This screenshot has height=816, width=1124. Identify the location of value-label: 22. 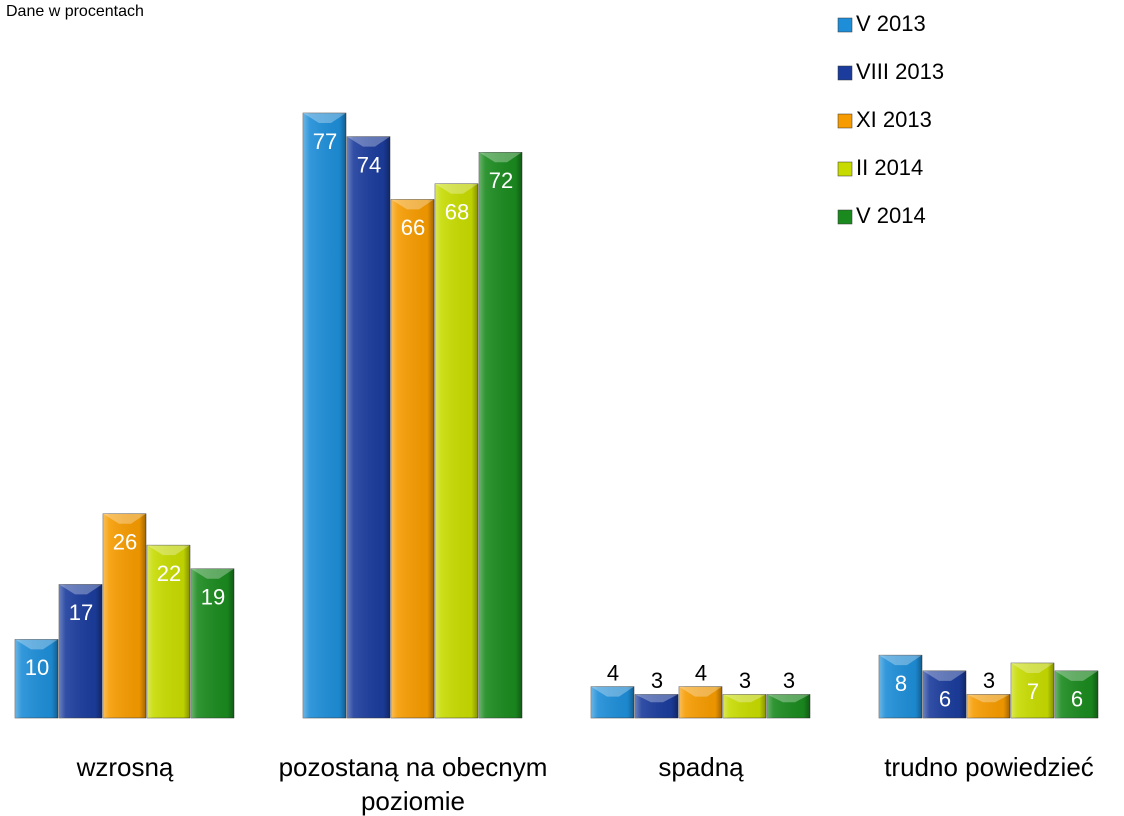
(169, 573).